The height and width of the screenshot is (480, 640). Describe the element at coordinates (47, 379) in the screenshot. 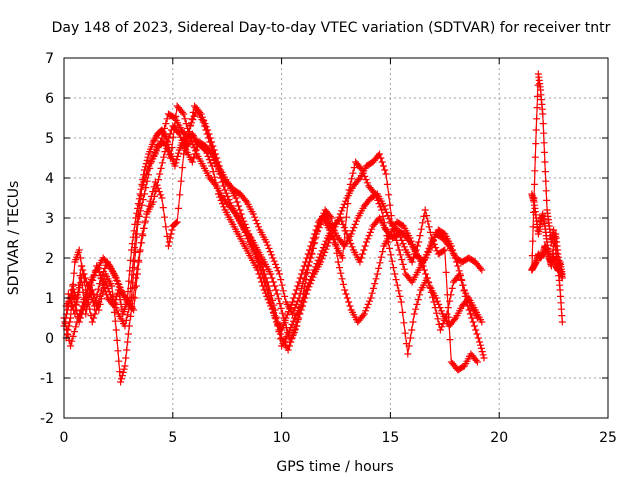

I see `y-tick-label: -1` at that location.